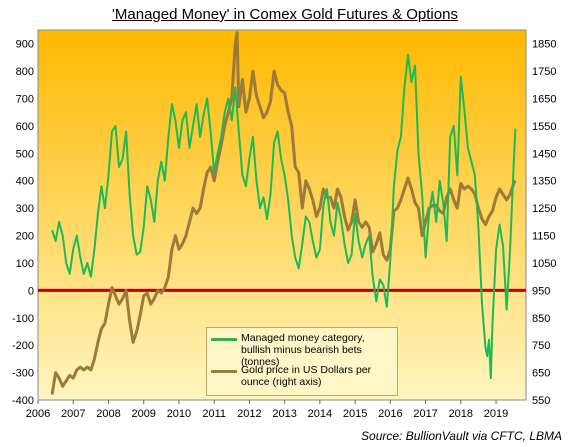 This screenshot has height=447, width=570. Describe the element at coordinates (544, 264) in the screenshot. I see `right-tick-label: 1050` at that location.